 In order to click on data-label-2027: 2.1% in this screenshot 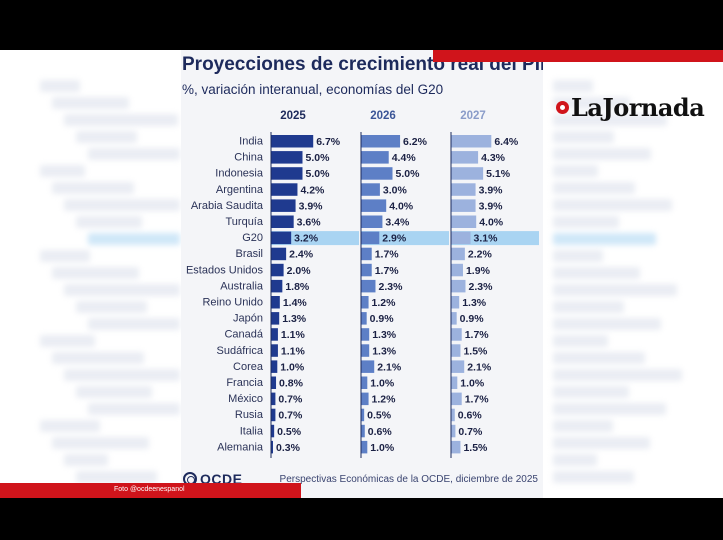, I will do `click(479, 367)`.